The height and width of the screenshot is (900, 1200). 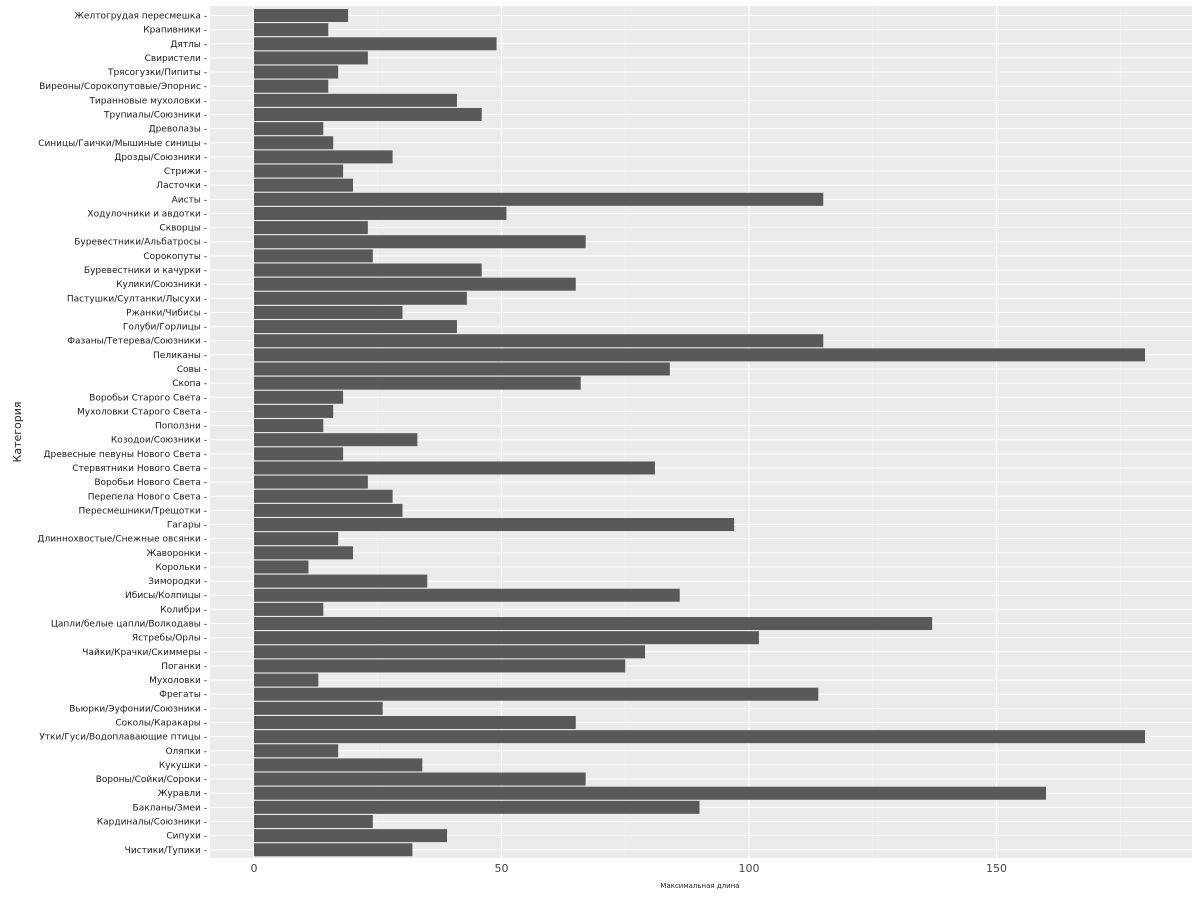 What do you see at coordinates (176, 554) in the screenshot?
I see `category-label: Жаворонки -` at bounding box center [176, 554].